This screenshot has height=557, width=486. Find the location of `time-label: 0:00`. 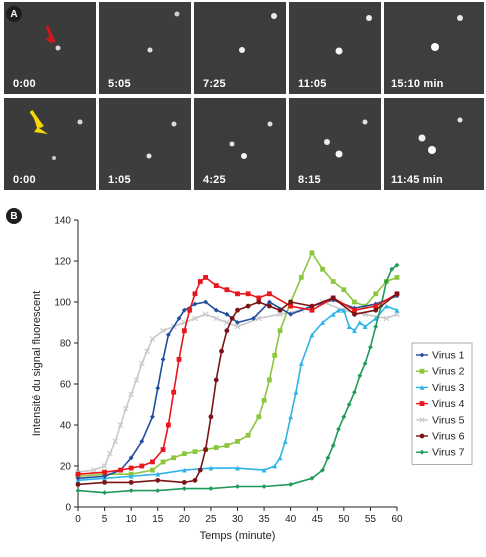

time-label: 0:00 is located at coordinates (24, 180).